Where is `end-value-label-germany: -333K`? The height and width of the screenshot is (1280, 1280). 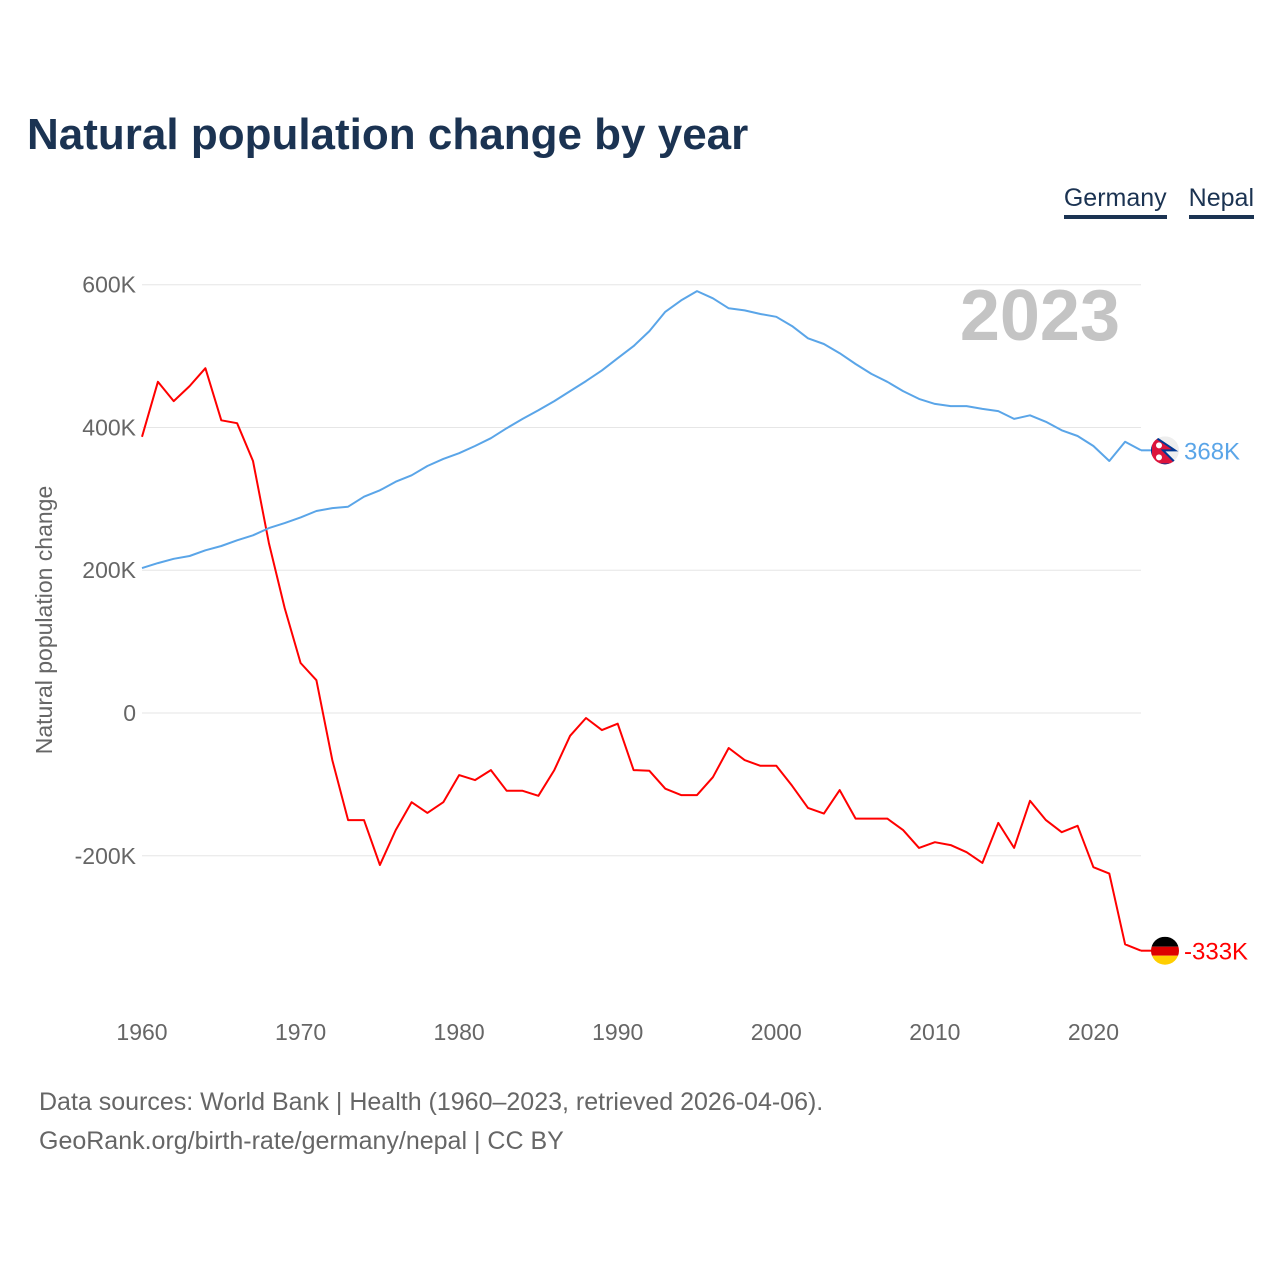 end-value-label-germany: -333K is located at coordinates (1216, 952).